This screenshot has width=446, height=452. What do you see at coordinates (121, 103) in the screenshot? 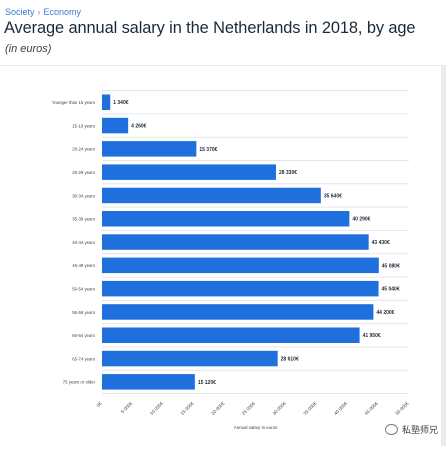
I see `data-label: 1 340€` at bounding box center [121, 103].